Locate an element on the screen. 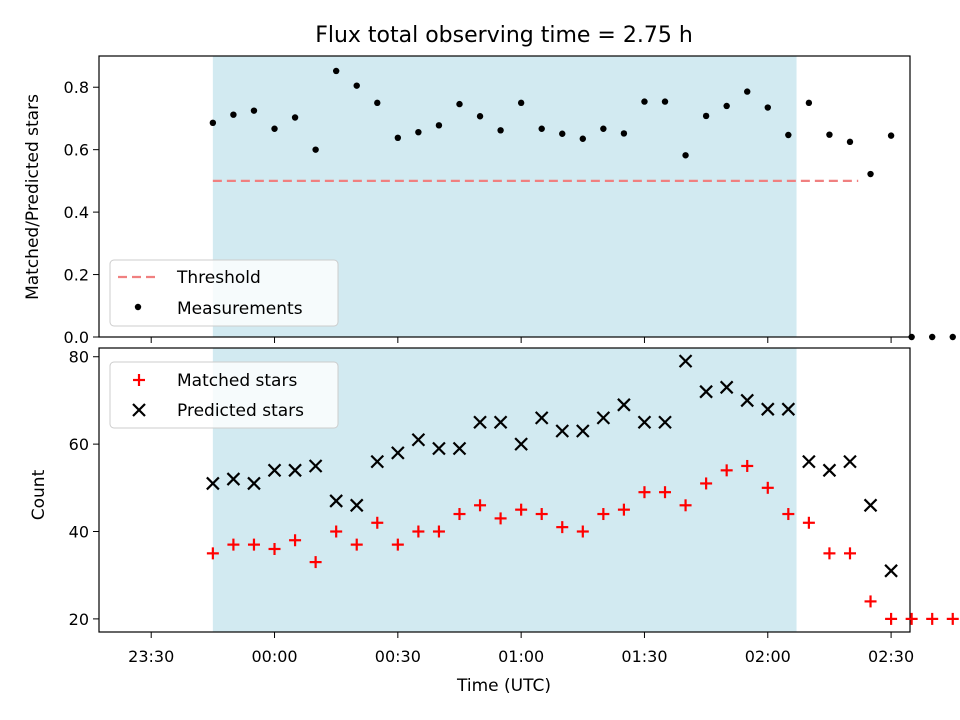  bottom-legend: Matched stars Predicted stars is located at coordinates (224, 395).